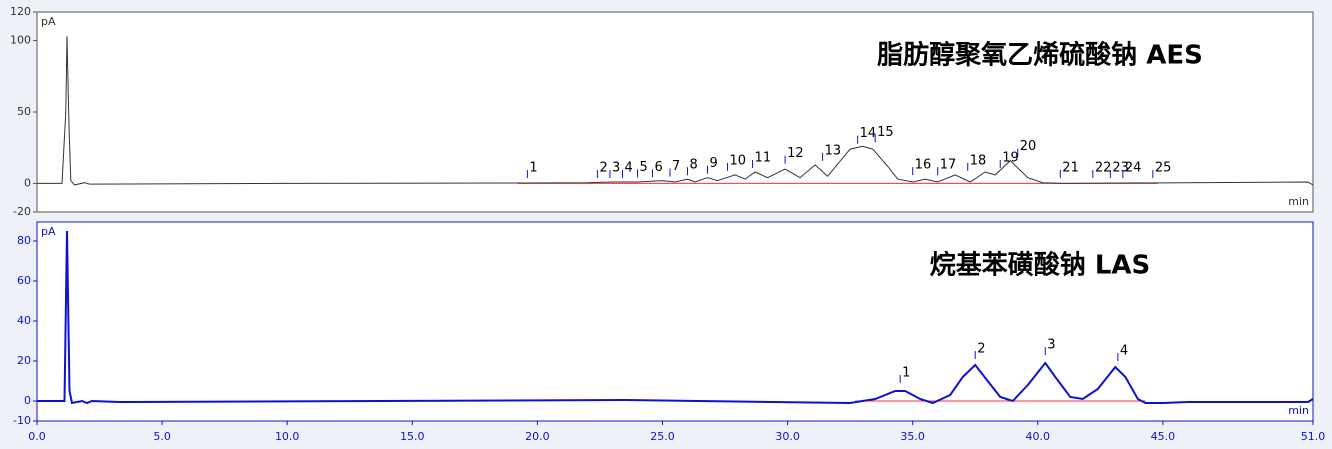  Describe the element at coordinates (868, 133) in the screenshot. I see `peak-label: 14` at that location.